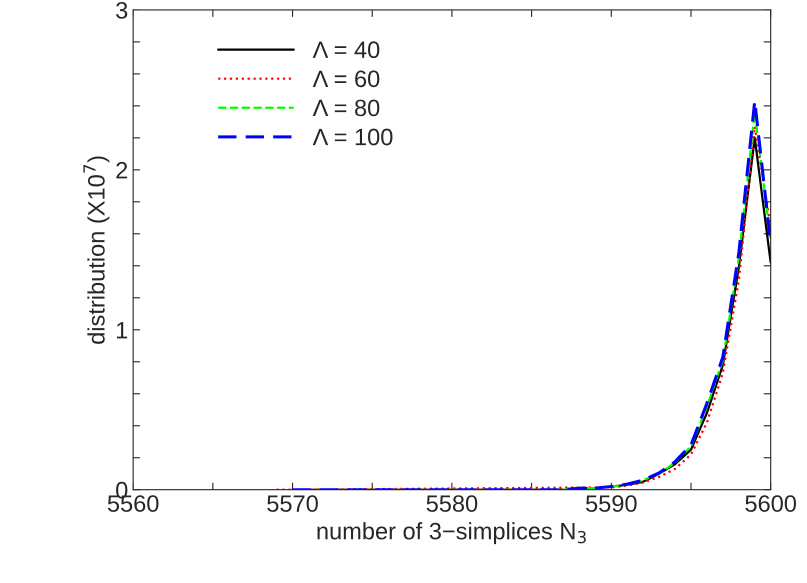 Image resolution: width=807 pixels, height=583 pixels. Describe the element at coordinates (346, 79) in the screenshot. I see `legend-label: Λ = 60` at that location.